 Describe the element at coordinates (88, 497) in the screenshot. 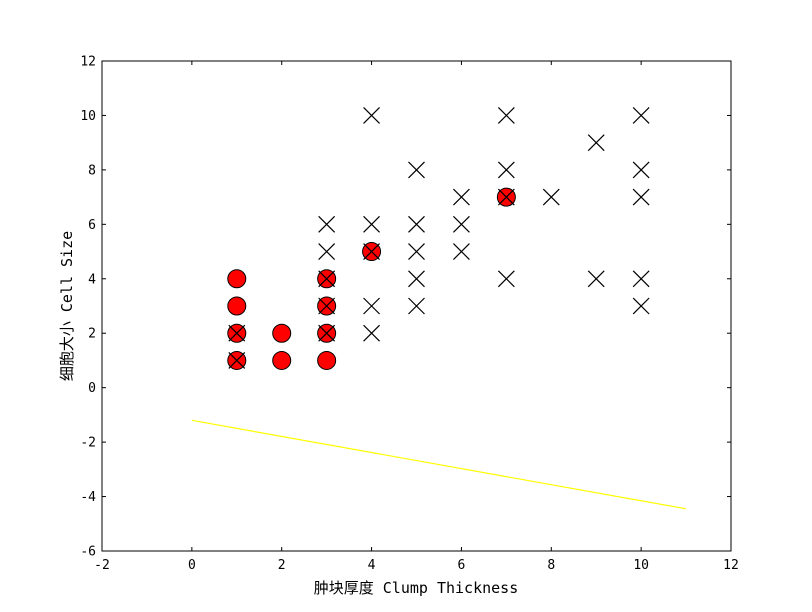

I see `y-tick-label: -4` at that location.